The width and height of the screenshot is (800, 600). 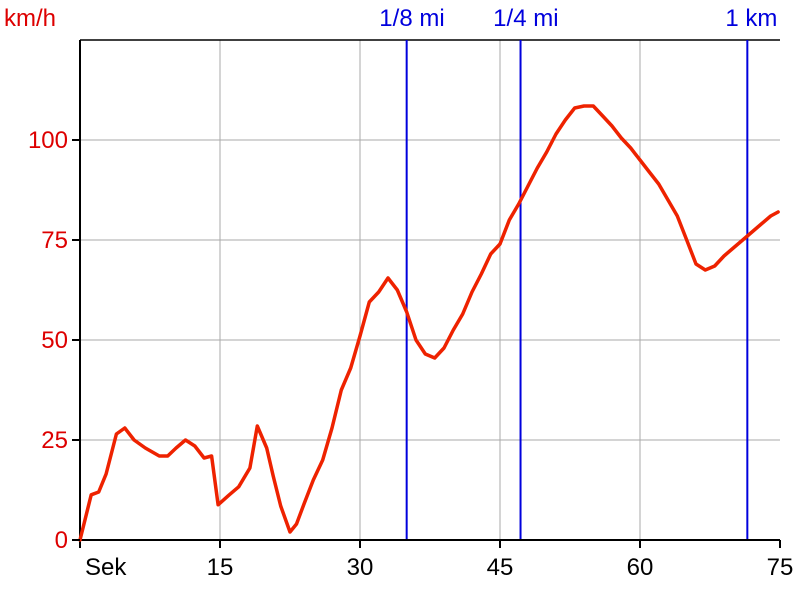 What do you see at coordinates (54, 440) in the screenshot?
I see `y-tick-label-25: 25` at bounding box center [54, 440].